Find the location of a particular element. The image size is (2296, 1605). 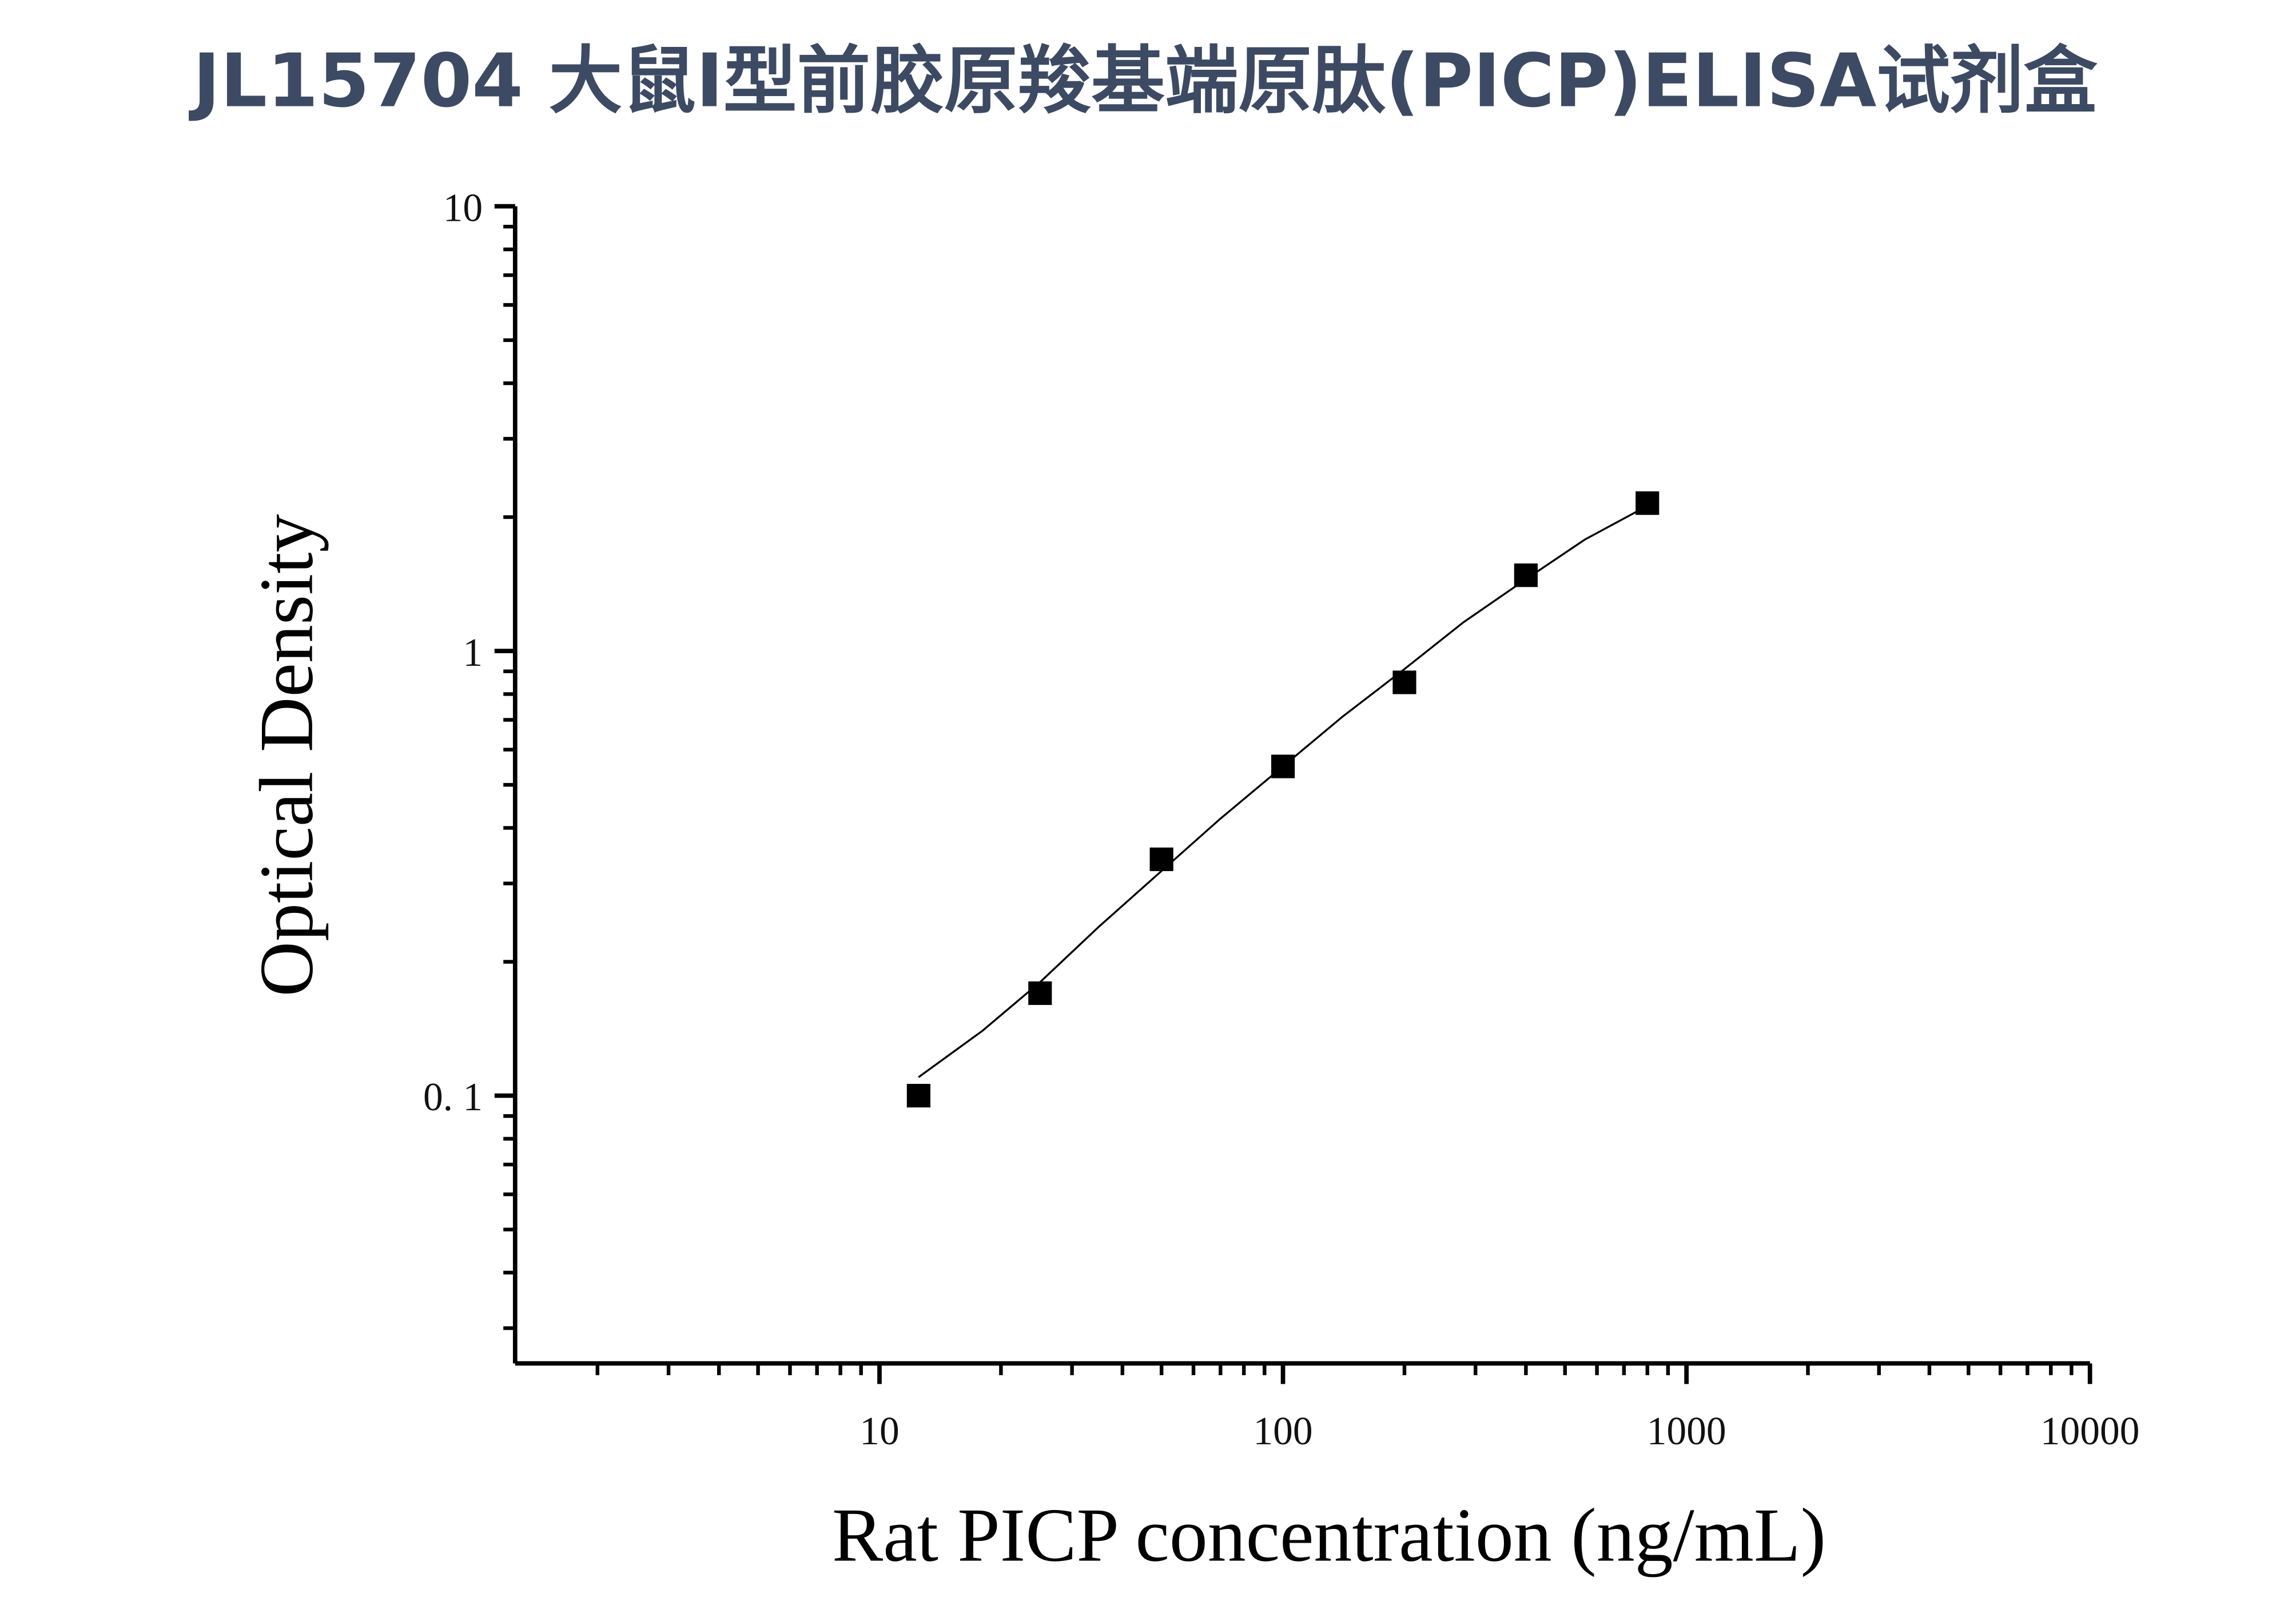

y-tick-label: 10 is located at coordinates (463, 208).